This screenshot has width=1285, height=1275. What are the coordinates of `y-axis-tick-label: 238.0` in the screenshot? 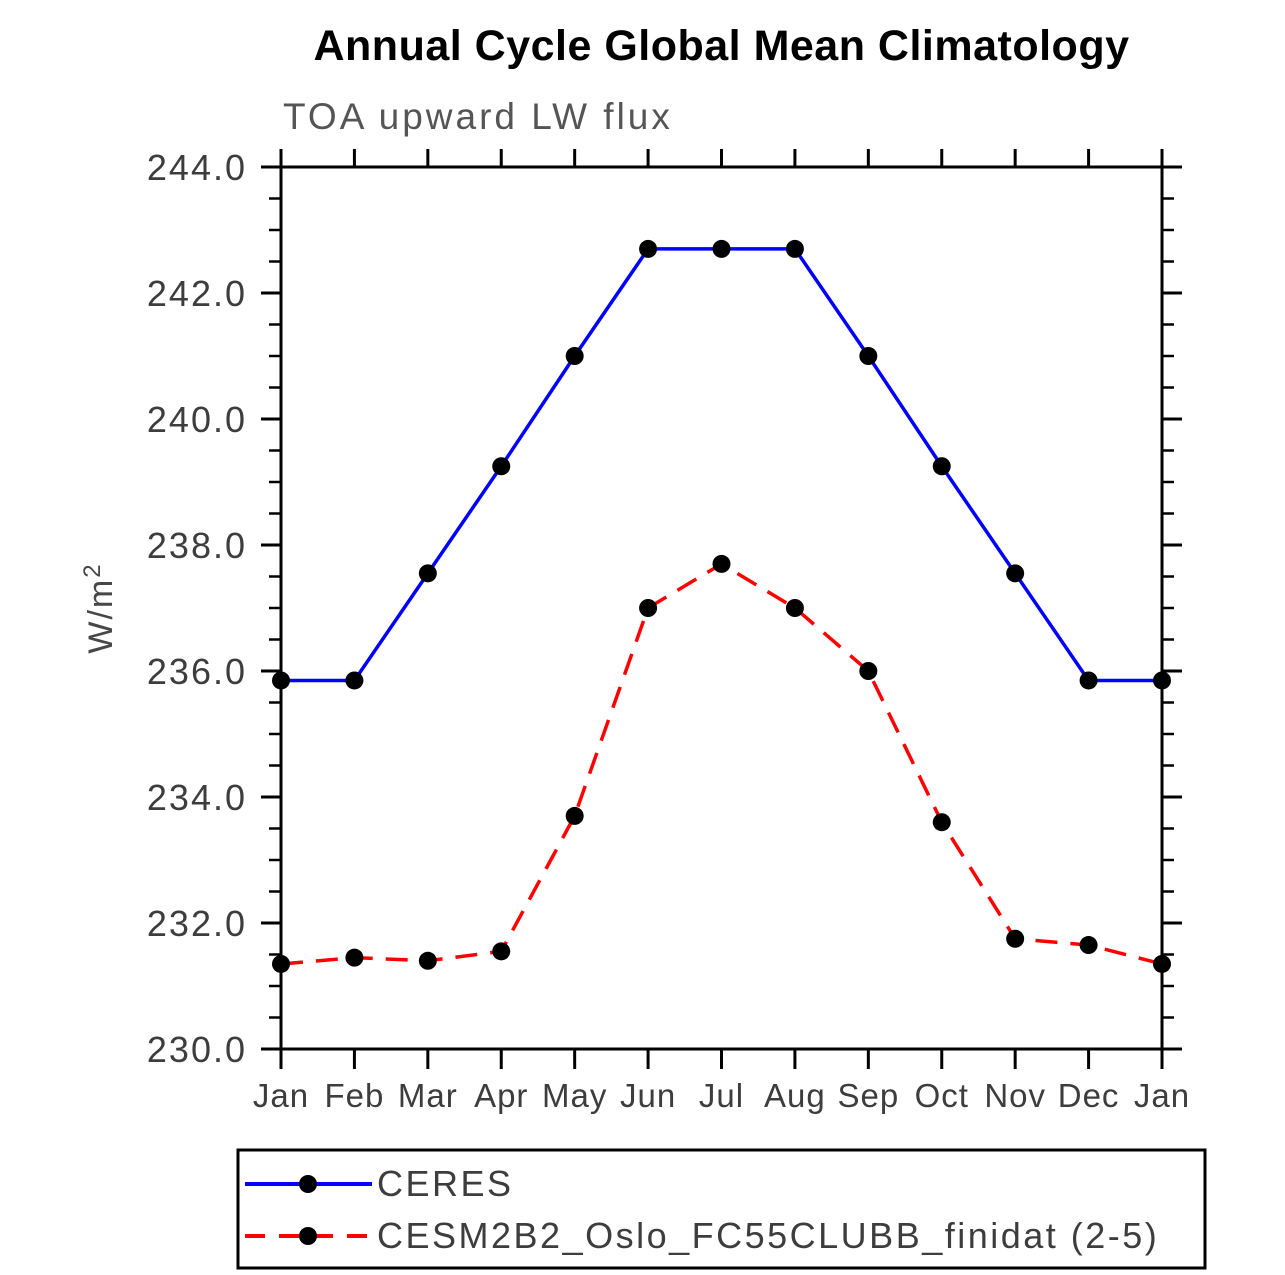 It's located at (197, 545).